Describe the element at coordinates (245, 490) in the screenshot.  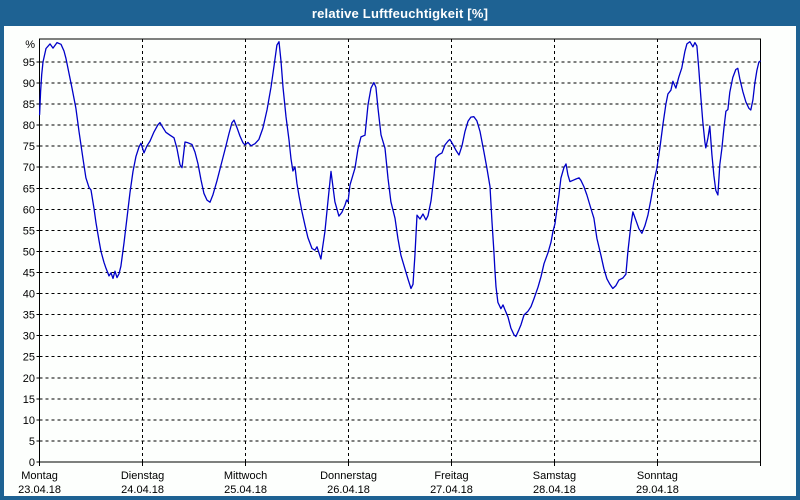
I see `x-date-label: 25.04.18` at that location.